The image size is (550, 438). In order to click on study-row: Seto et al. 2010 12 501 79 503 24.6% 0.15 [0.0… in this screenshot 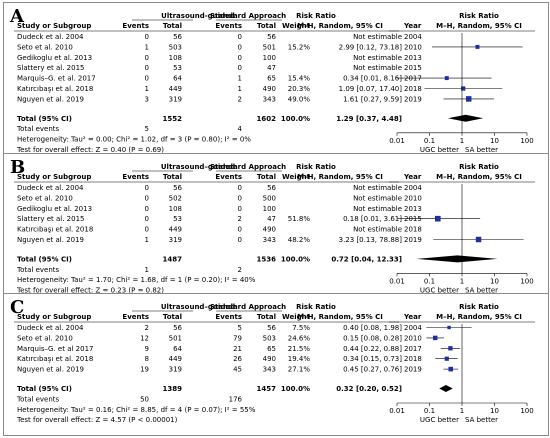, I will do `click(231, 338)`.